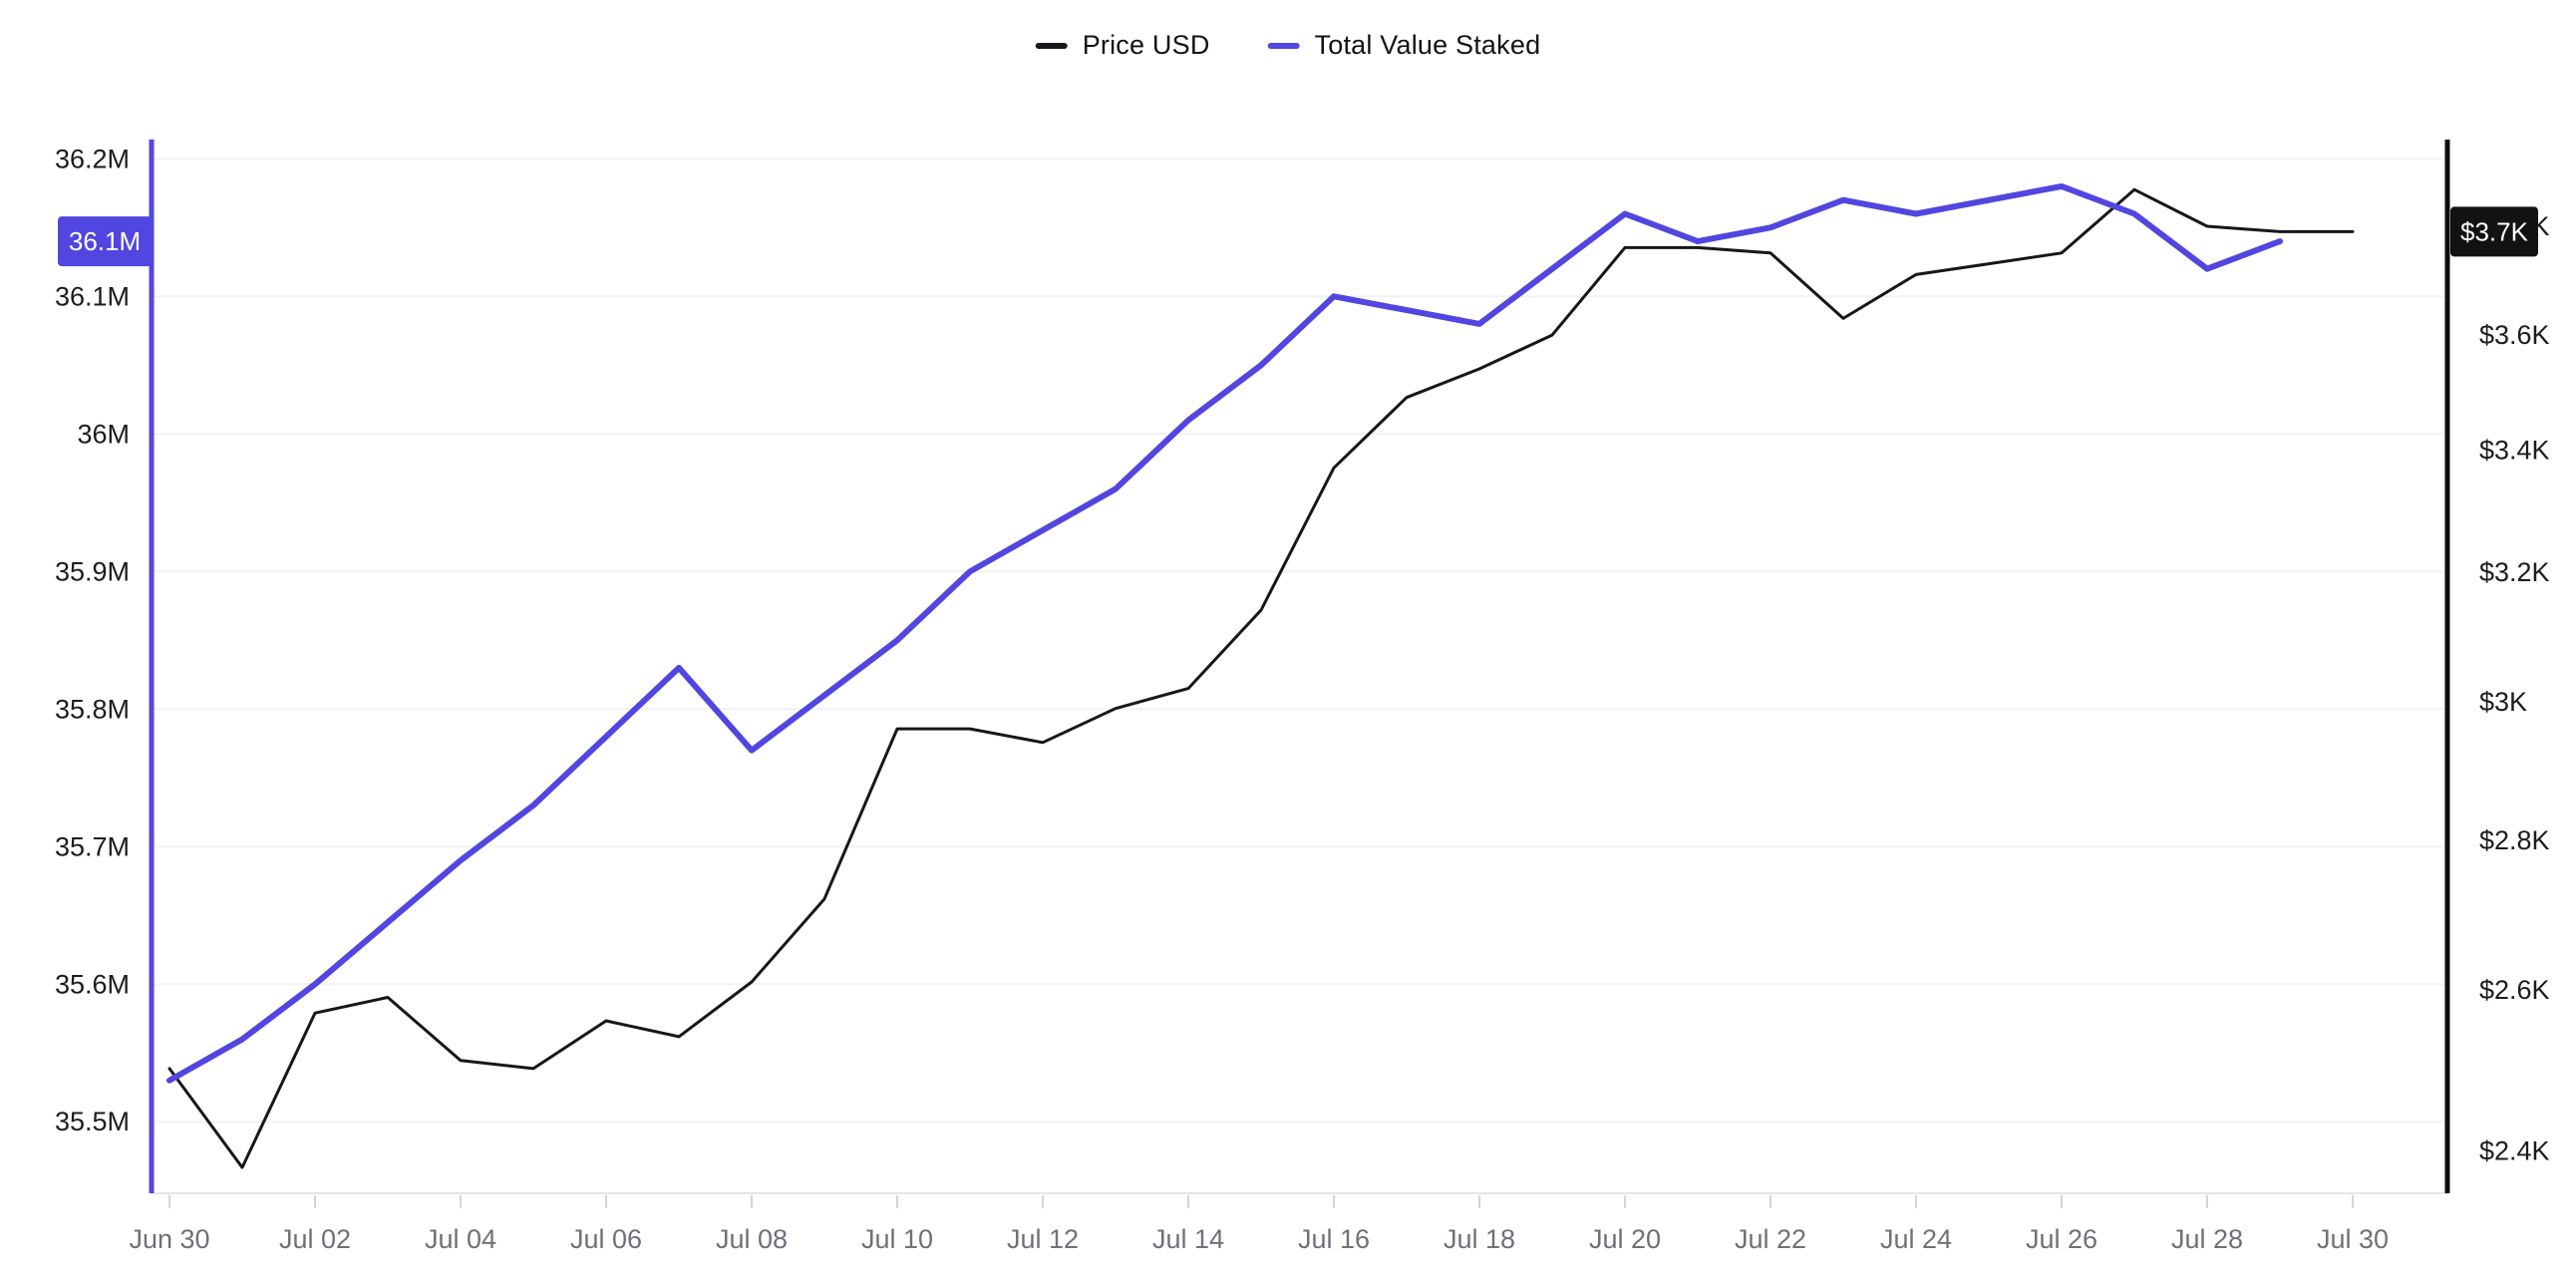 The image size is (2576, 1280). I want to click on right-axis-badge-label: $3.7K, so click(2494, 231).